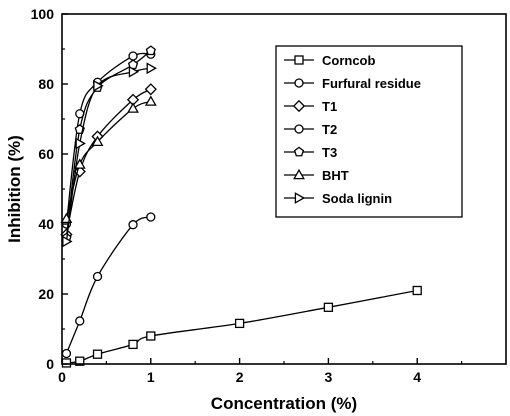 The height and width of the screenshot is (416, 510). I want to click on legend-label: T2, so click(329, 129).